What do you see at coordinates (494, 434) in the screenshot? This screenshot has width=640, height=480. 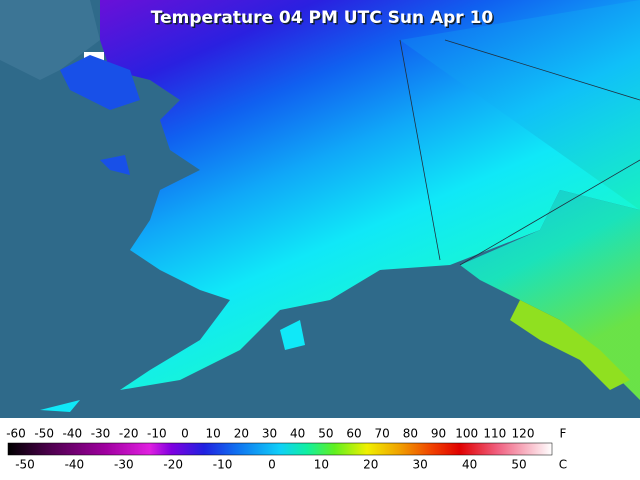 I see `legend-label: 110` at bounding box center [494, 434].